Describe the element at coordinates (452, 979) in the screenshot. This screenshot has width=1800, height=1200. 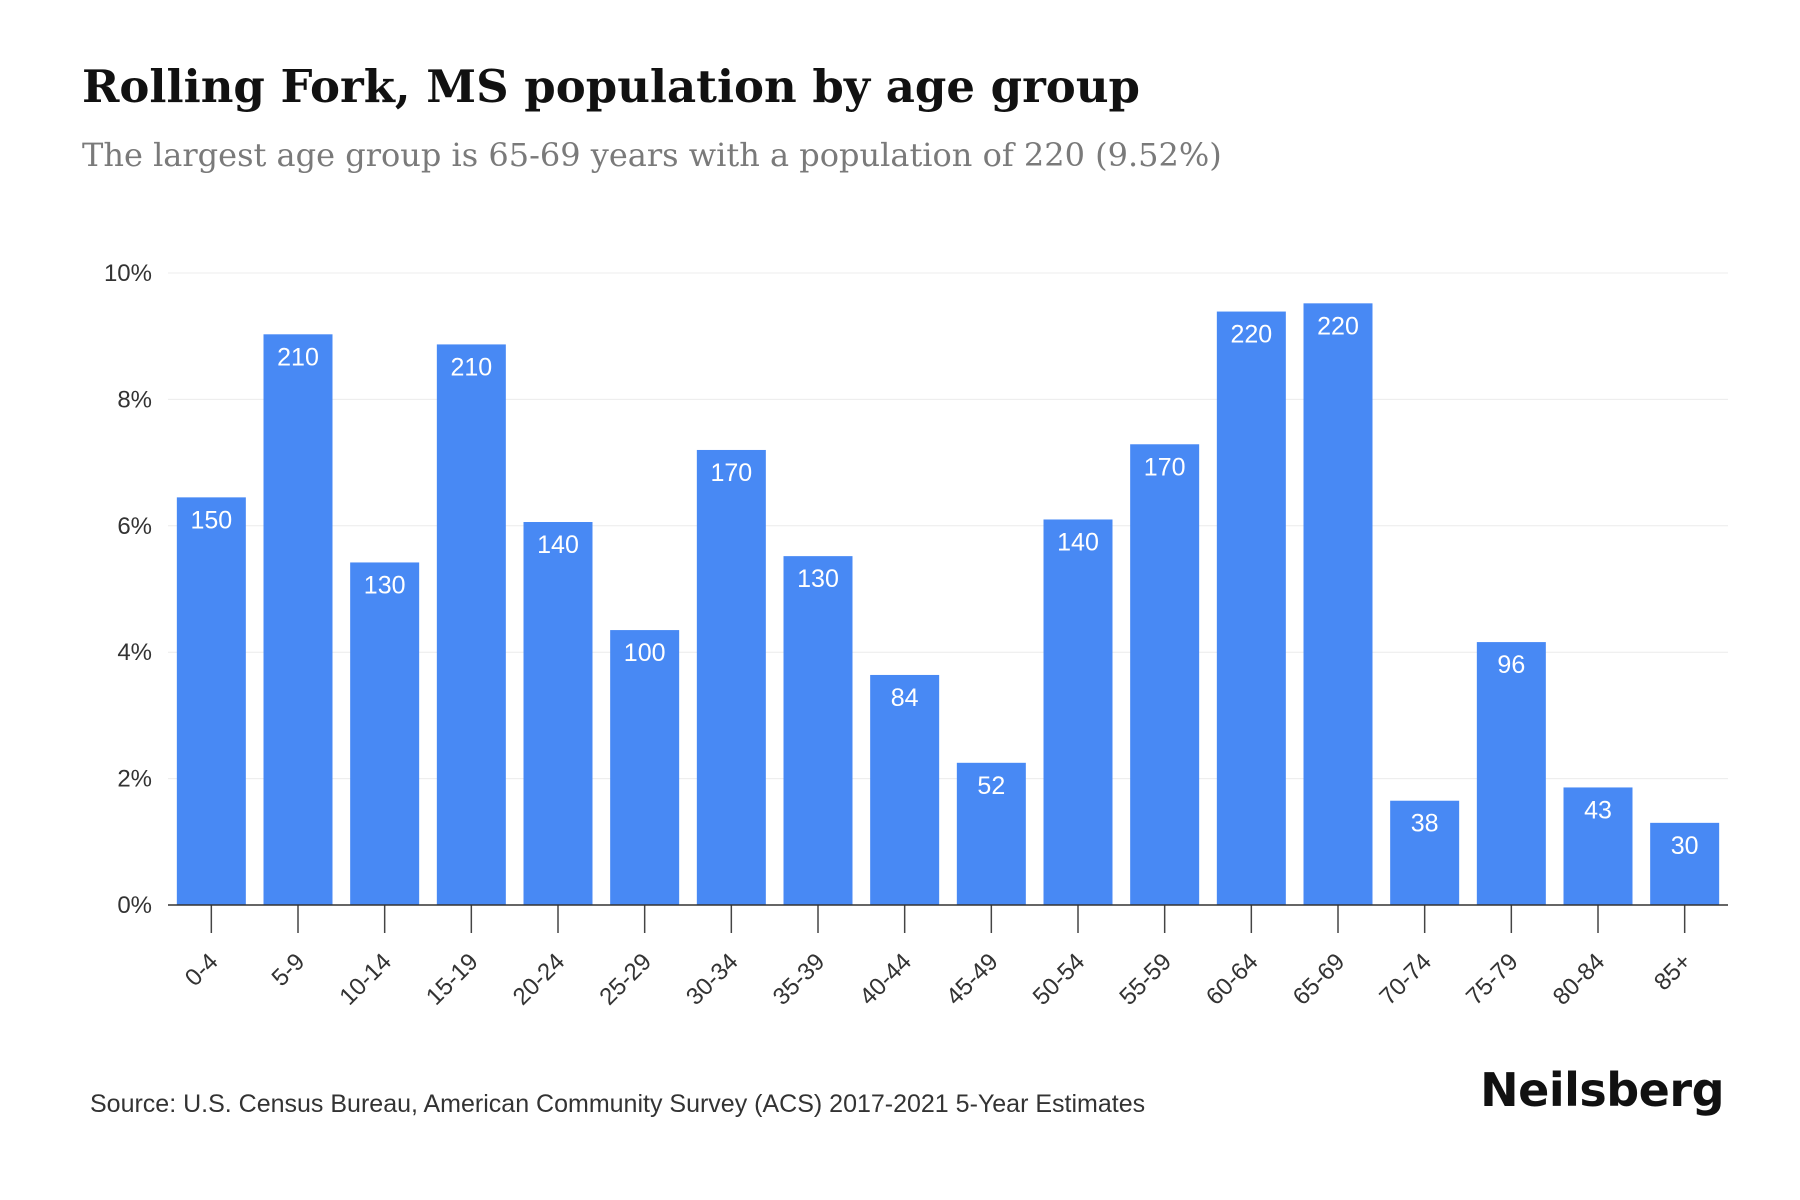
I see `x-tick-label: 15-19` at that location.